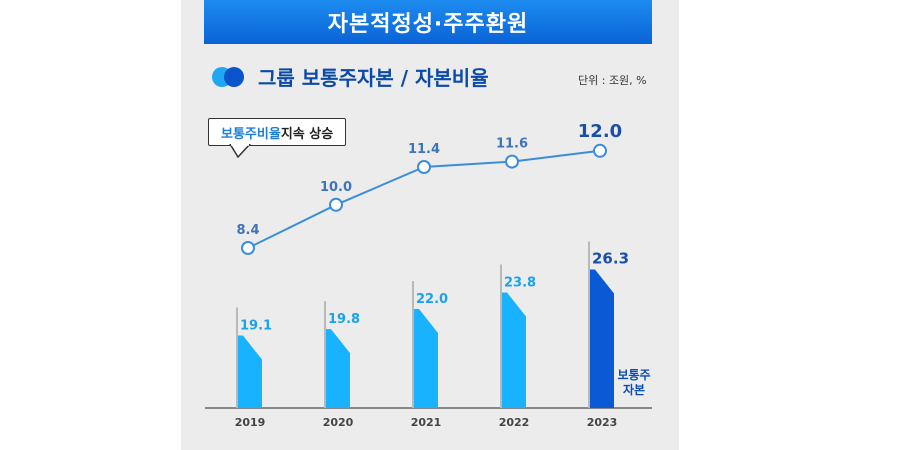 Image resolution: width=900 pixels, height=450 pixels. What do you see at coordinates (602, 338) in the screenshot?
I see `bar-2023` at bounding box center [602, 338].